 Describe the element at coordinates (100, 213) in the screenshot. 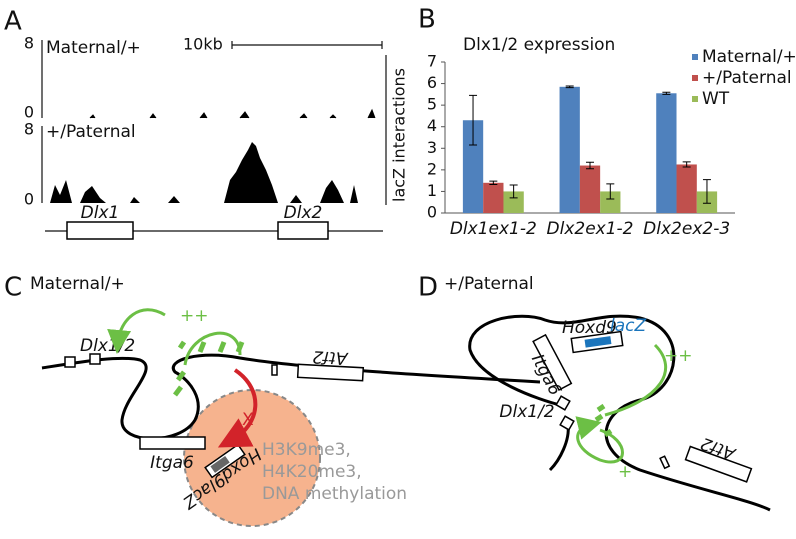

I see `gene-label: Dlx1` at that location.